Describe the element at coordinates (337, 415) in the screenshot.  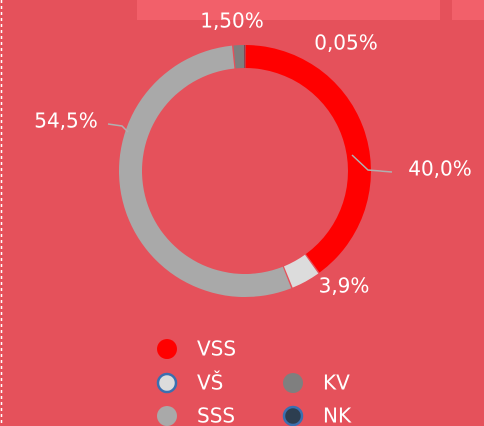
I see `legend-label: NK` at that location.